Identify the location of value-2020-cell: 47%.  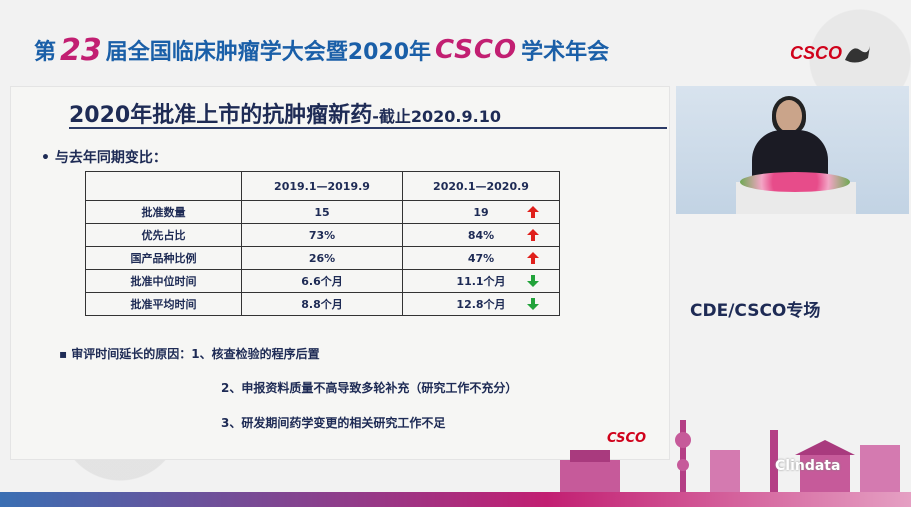
(481, 258).